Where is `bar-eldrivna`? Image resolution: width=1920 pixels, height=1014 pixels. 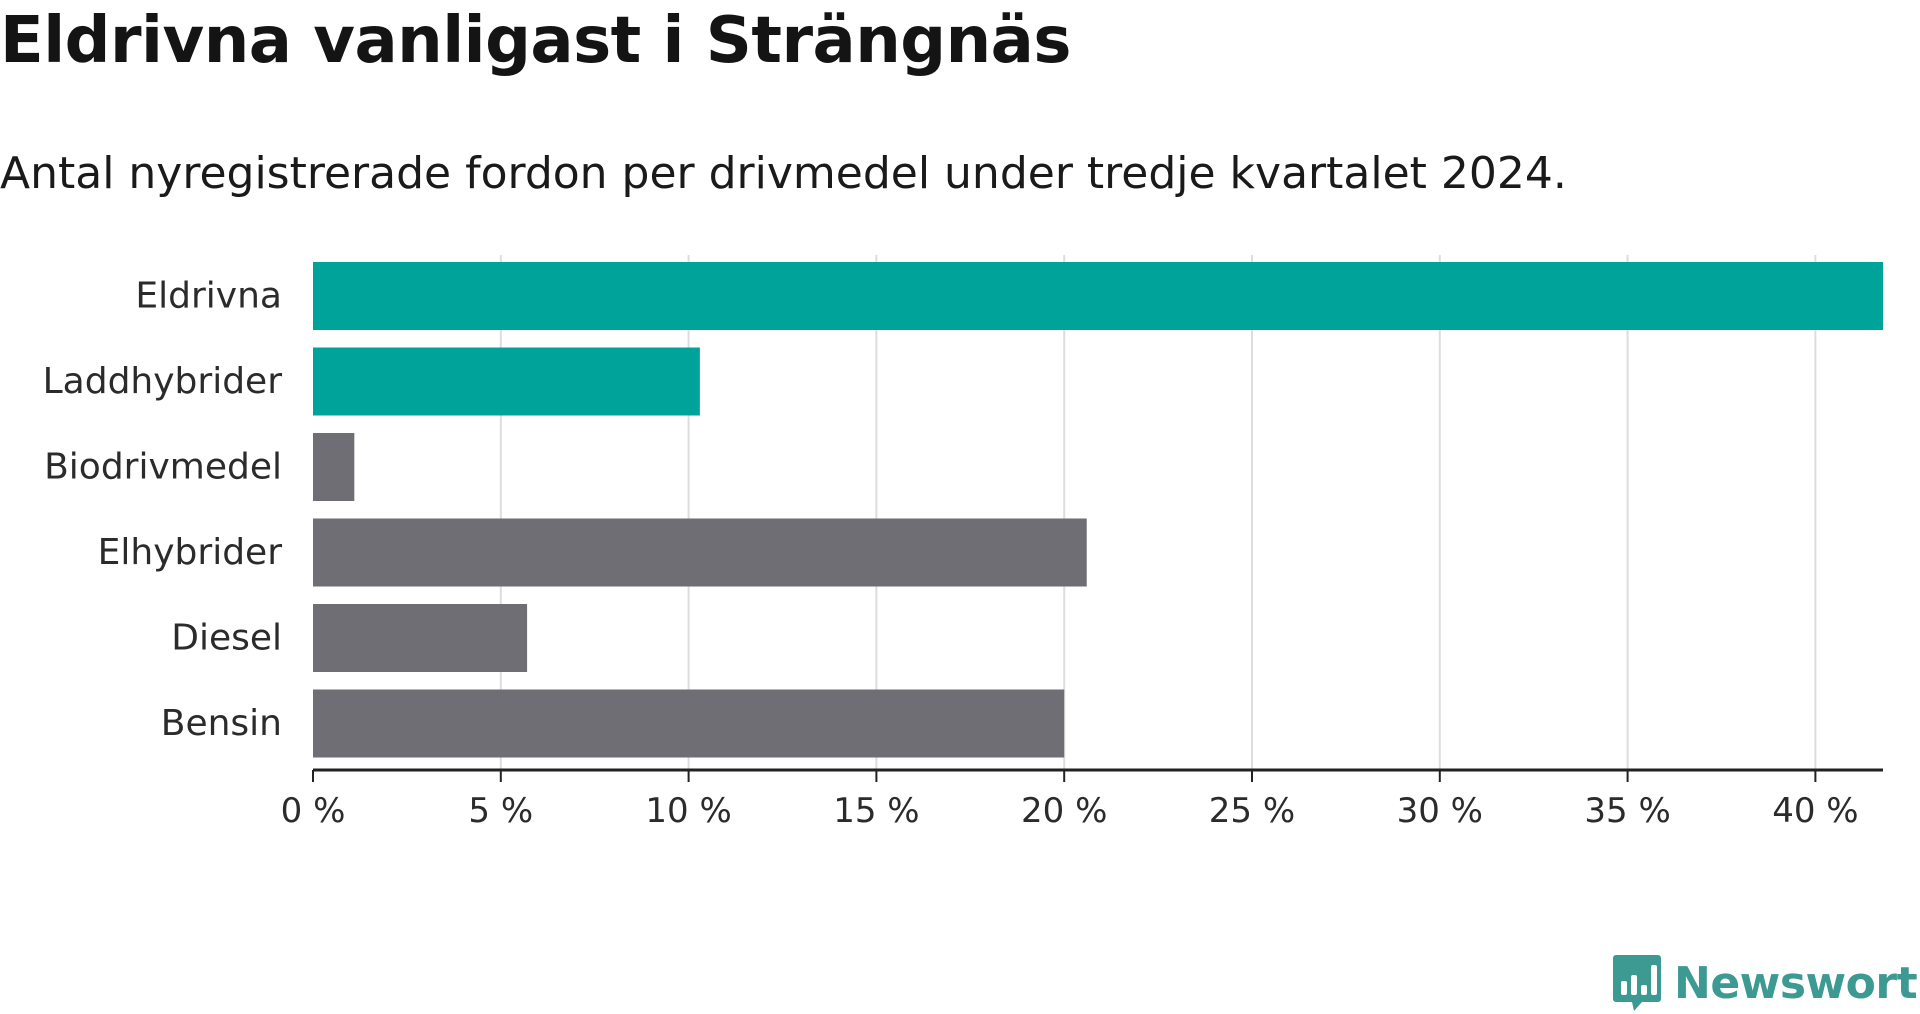 bar-eldrivna is located at coordinates (1098, 296).